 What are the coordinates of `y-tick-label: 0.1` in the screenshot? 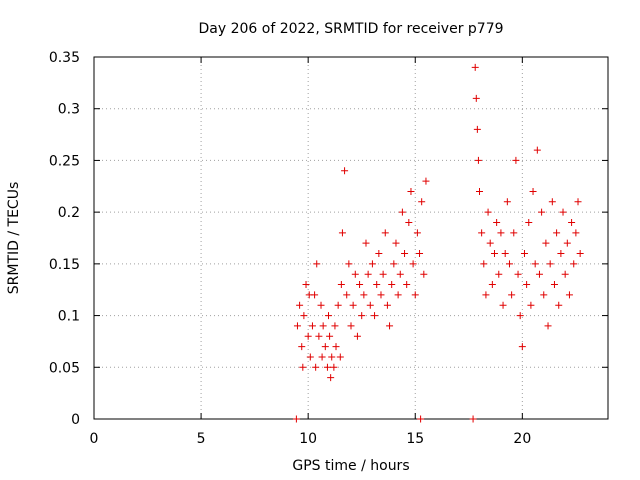 It's located at (69, 317).